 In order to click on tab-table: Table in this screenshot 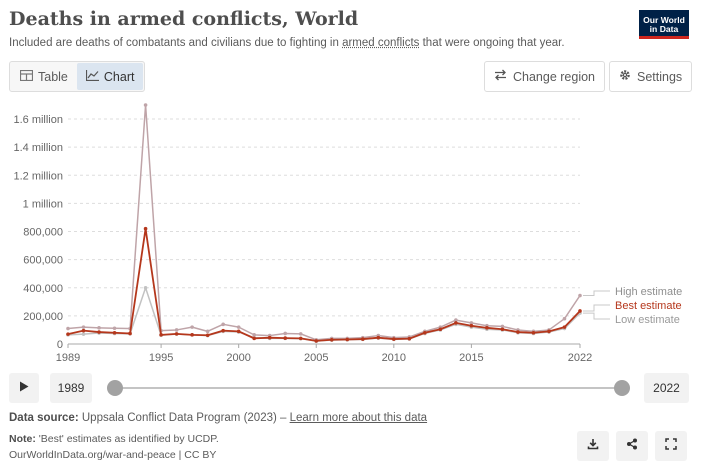, I will do `click(44, 76)`.